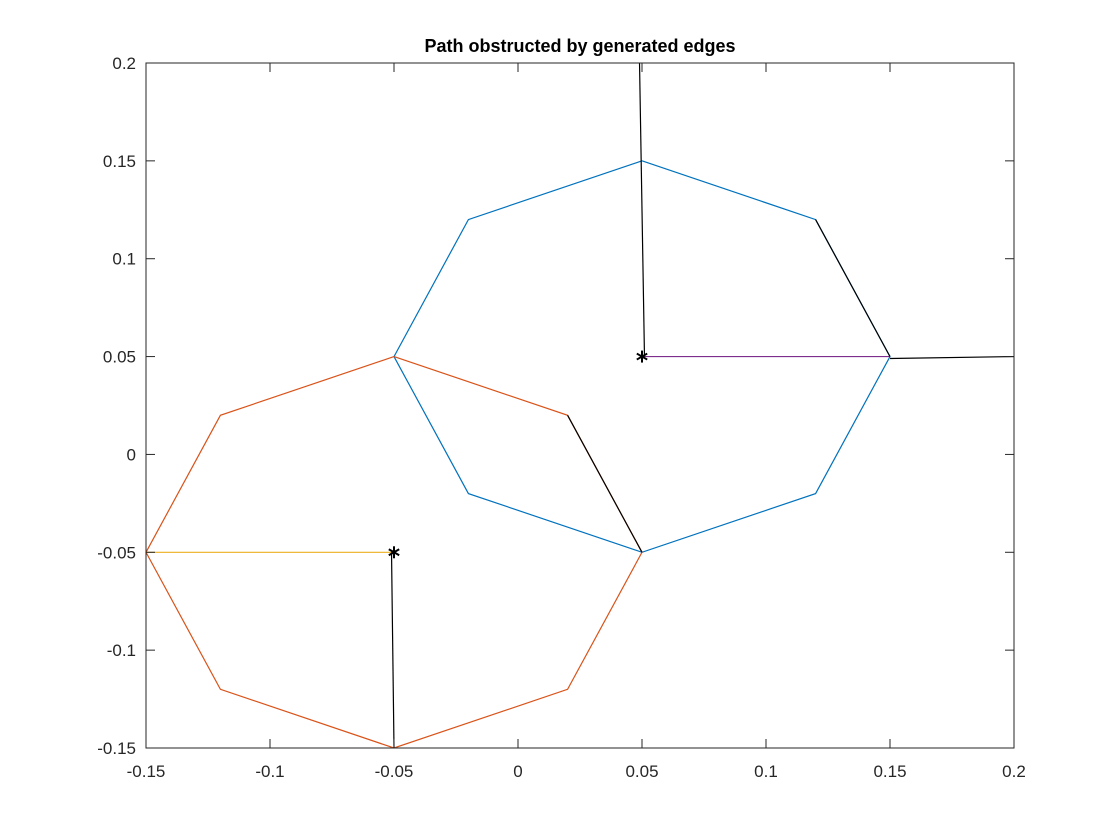 This screenshot has height=840, width=1120. What do you see at coordinates (579, 46) in the screenshot?
I see `chart-title: Path obstructed by generated edges` at bounding box center [579, 46].